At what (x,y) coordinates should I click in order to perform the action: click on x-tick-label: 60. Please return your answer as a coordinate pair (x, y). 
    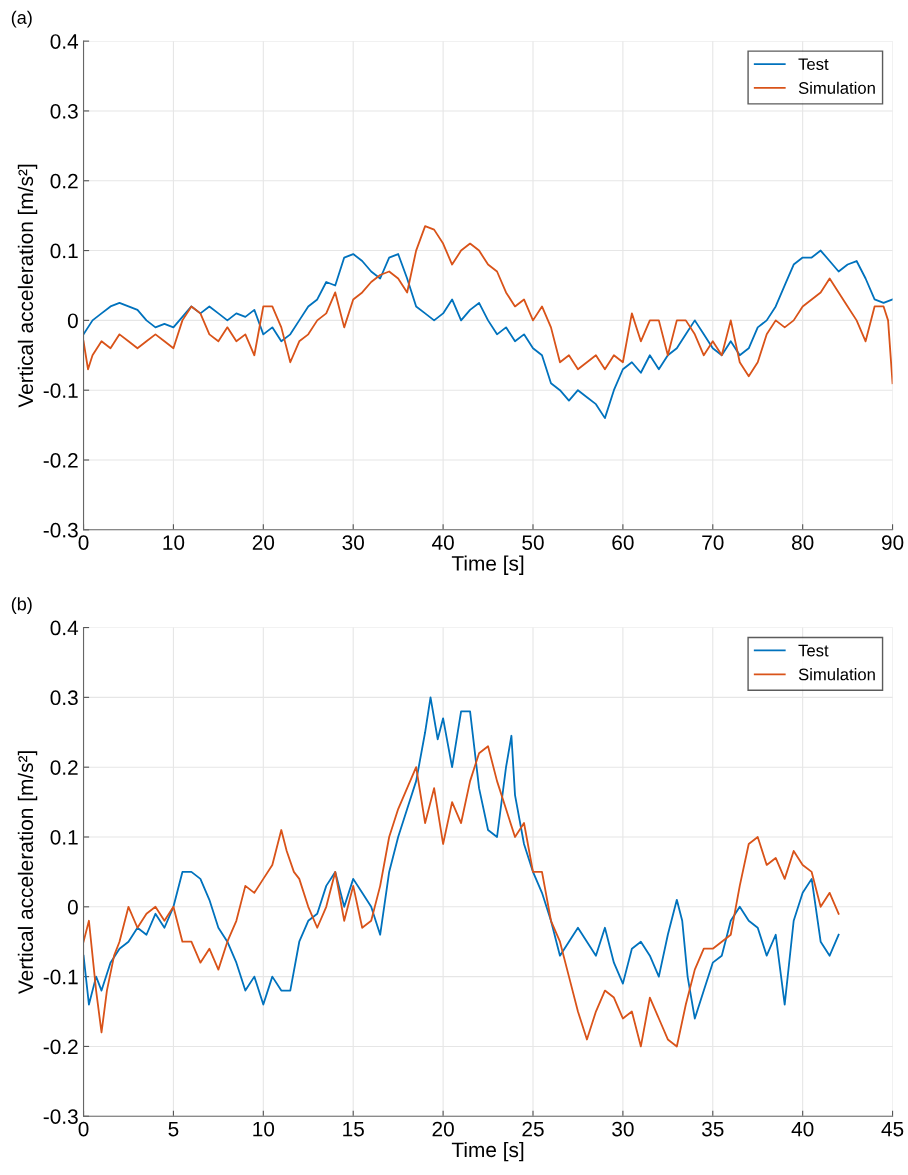
    Looking at the image, I should click on (623, 542).